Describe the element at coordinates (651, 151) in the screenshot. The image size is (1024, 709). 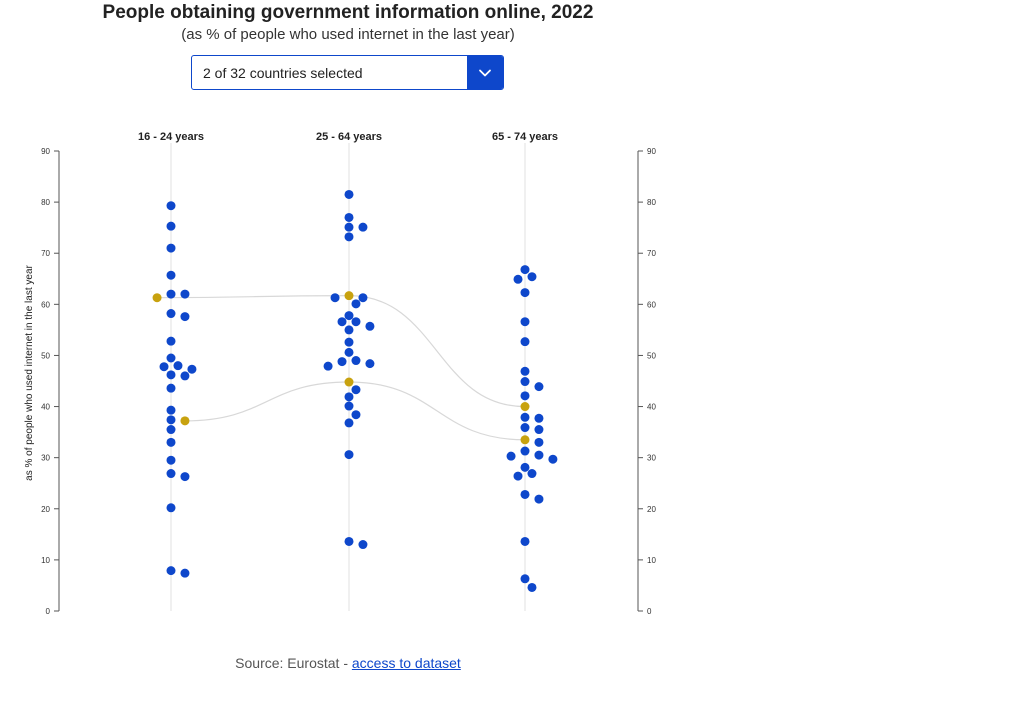
I see `y-tick-label: 90` at that location.